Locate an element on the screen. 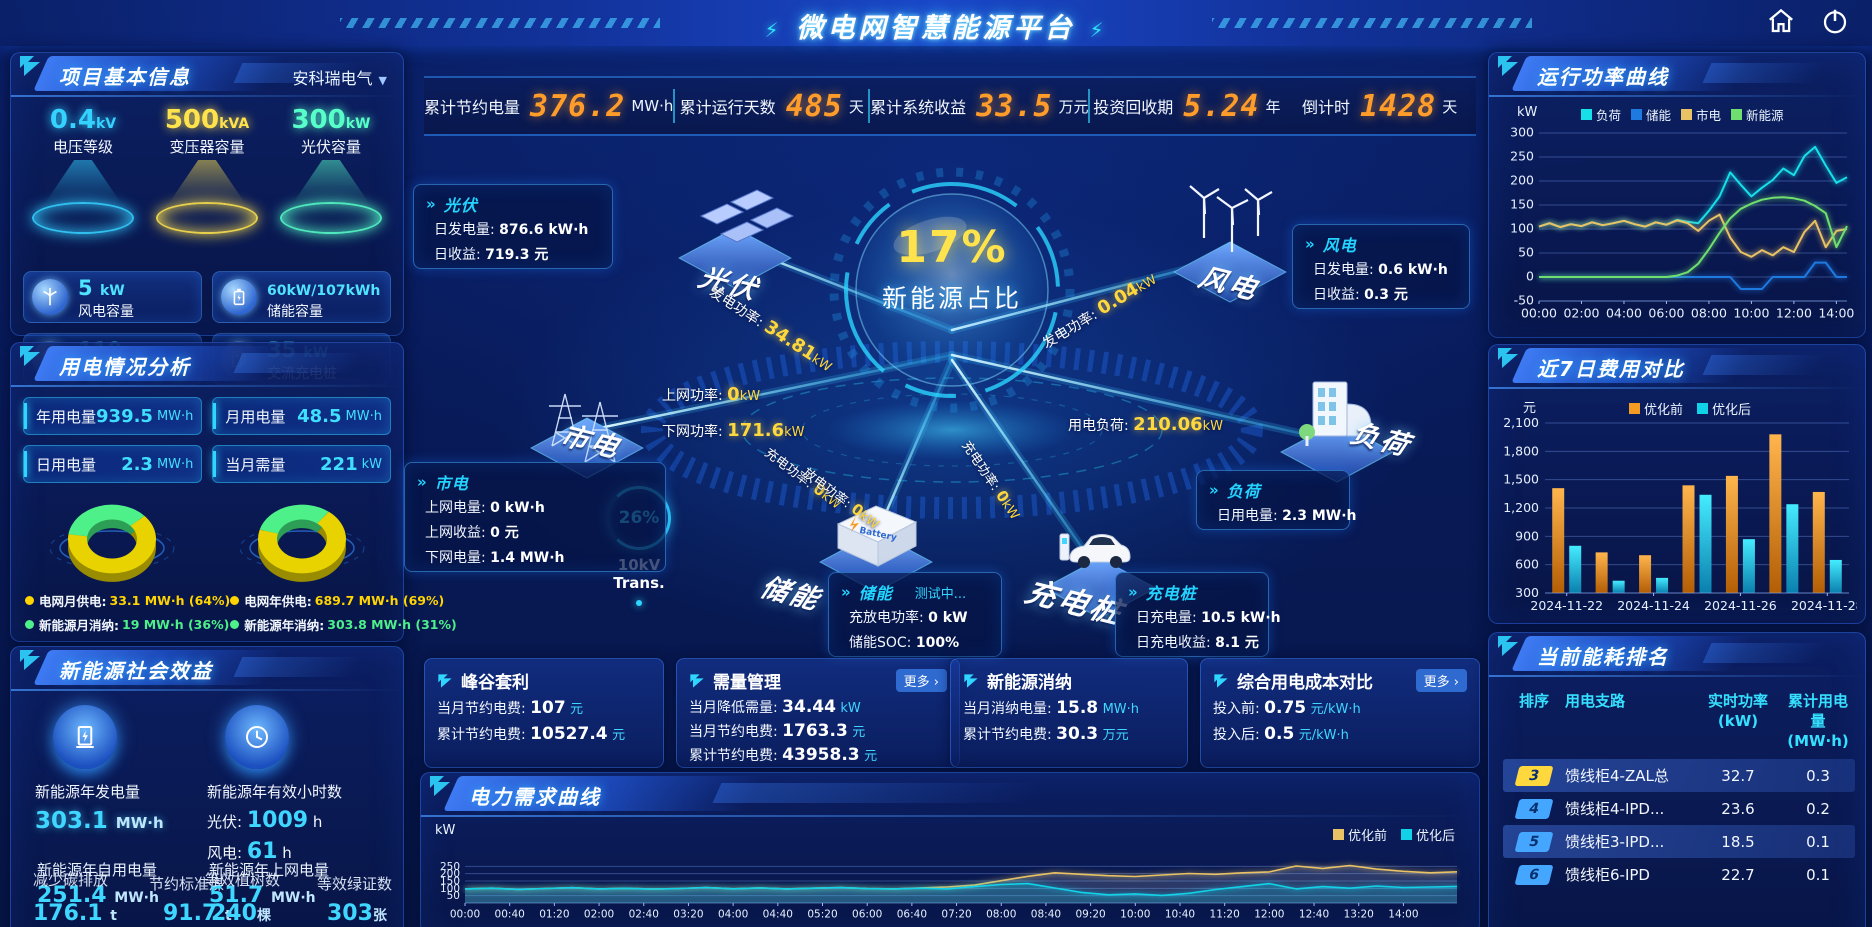 The height and width of the screenshot is (927, 1872). svg-text: 1,200 is located at coordinates (1521, 507).